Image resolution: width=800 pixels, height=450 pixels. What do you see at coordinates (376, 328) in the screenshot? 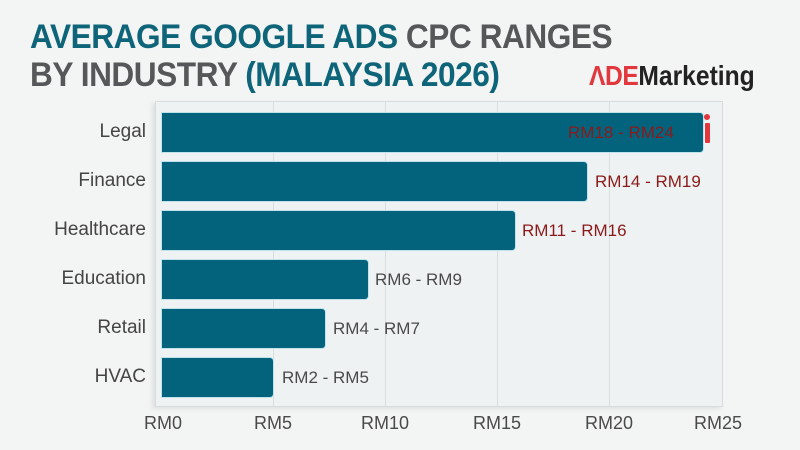
I see `bar-label-retail: RM4 - RM7` at bounding box center [376, 328].